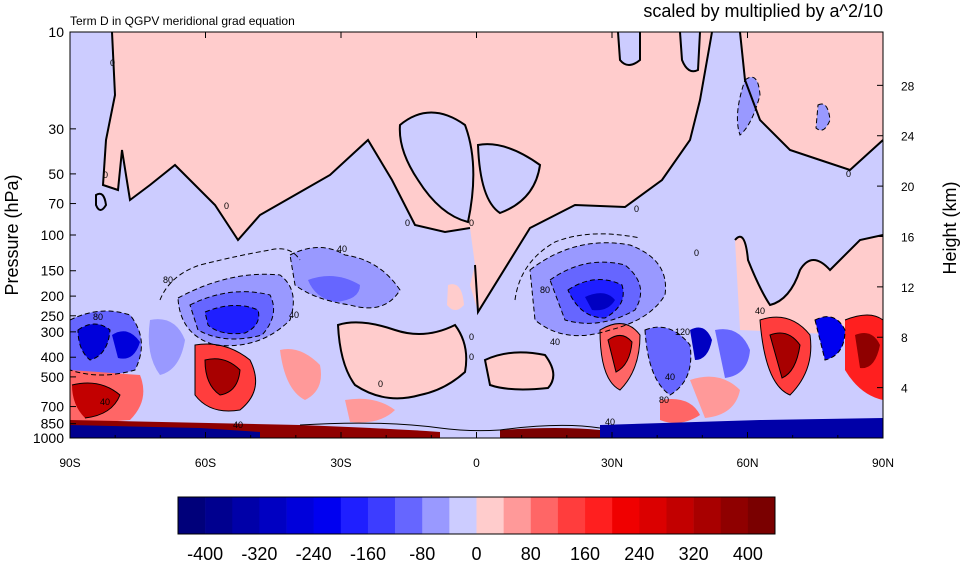  I want to click on y-tick-label: 1000, so click(48, 438).